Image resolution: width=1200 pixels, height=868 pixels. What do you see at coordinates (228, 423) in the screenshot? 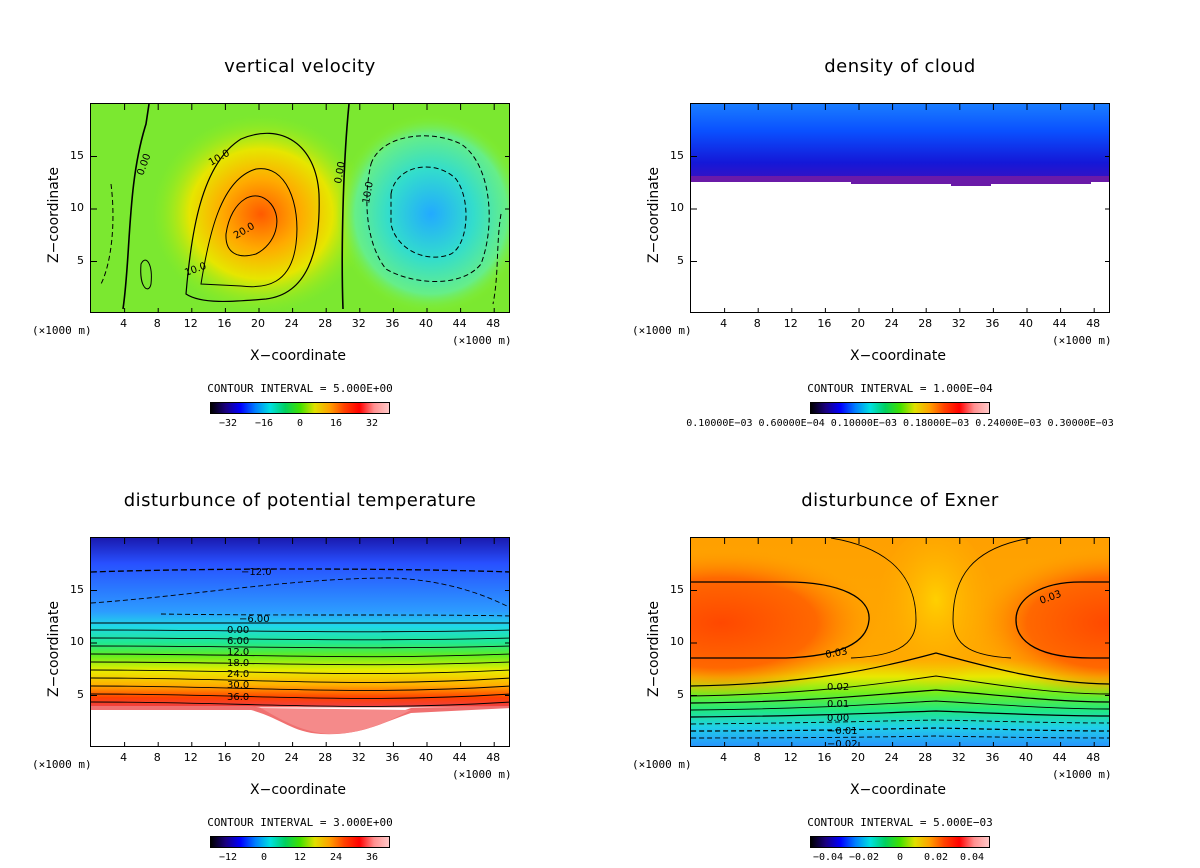
I see `colorbar-tick-label: −32` at bounding box center [228, 423].